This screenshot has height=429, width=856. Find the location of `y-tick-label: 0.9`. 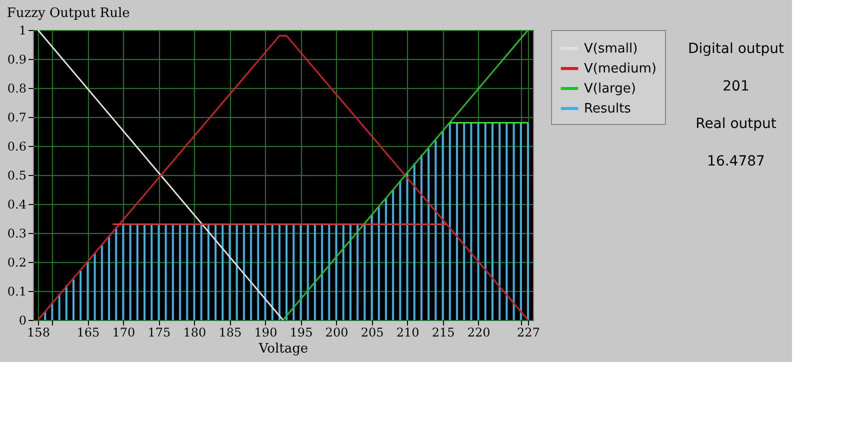

y-tick-label: 0.9 is located at coordinates (16, 59).